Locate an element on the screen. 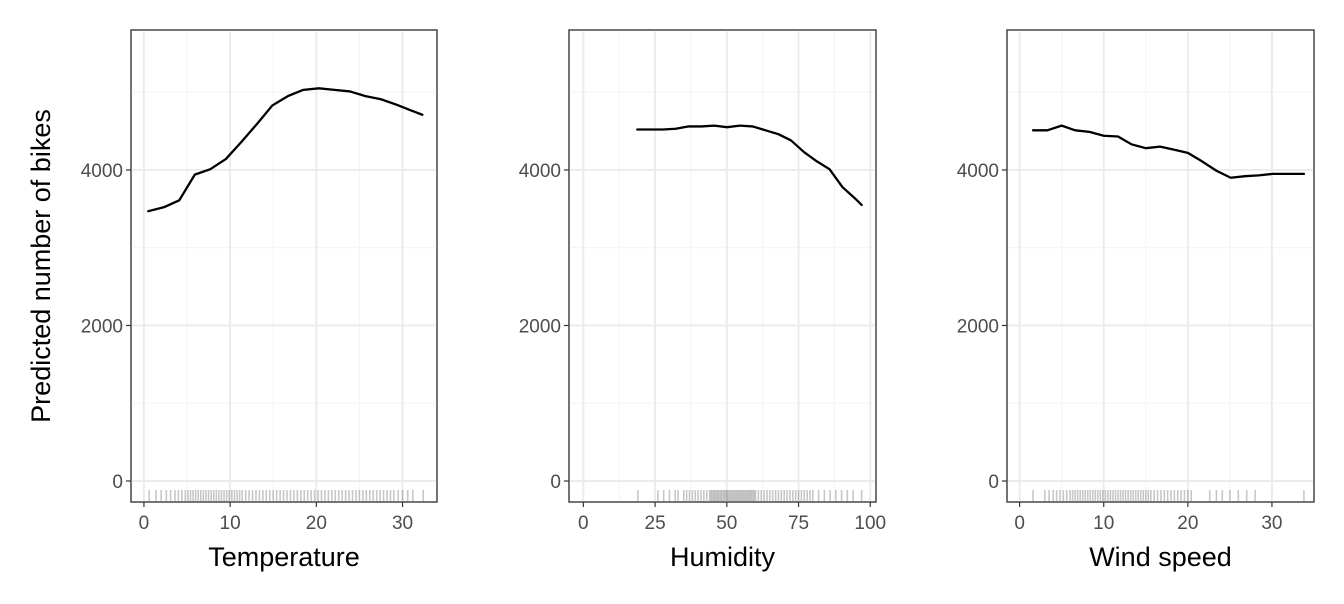 This screenshot has height=604, width=1344. x-tick-label: 75 is located at coordinates (798, 523).